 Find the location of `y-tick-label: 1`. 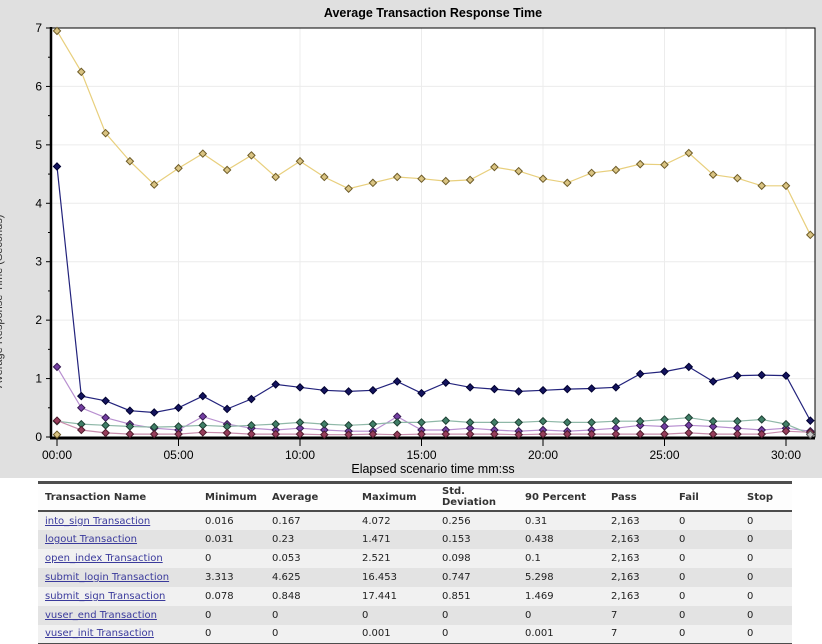

y-tick-label: 1 is located at coordinates (38, 379).